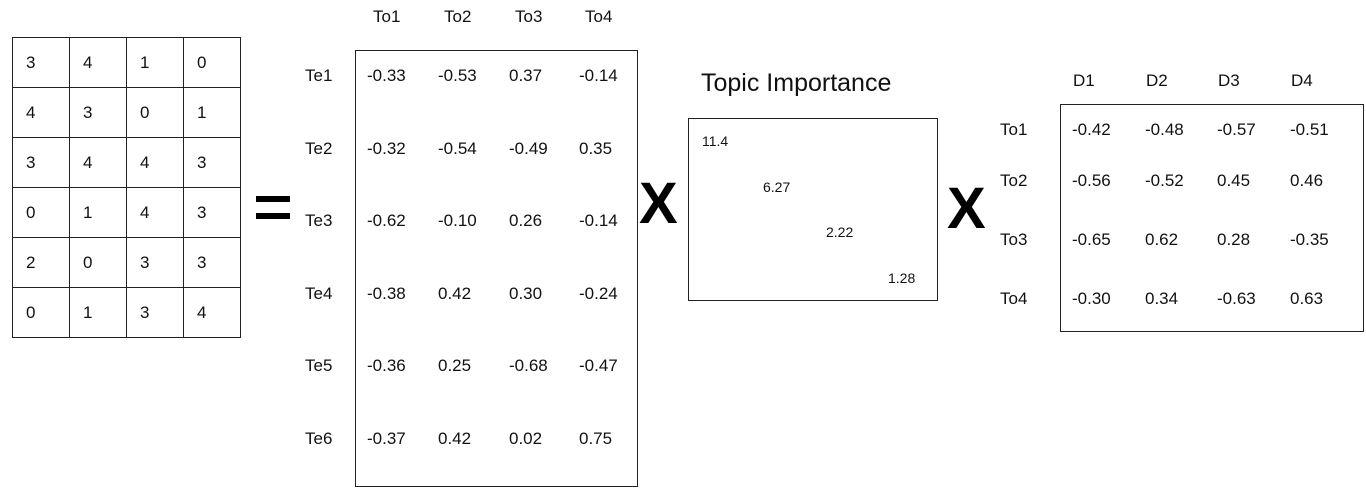 The width and height of the screenshot is (1366, 492). What do you see at coordinates (386, 75) in the screenshot?
I see `matrix-cell: -0.33` at bounding box center [386, 75].